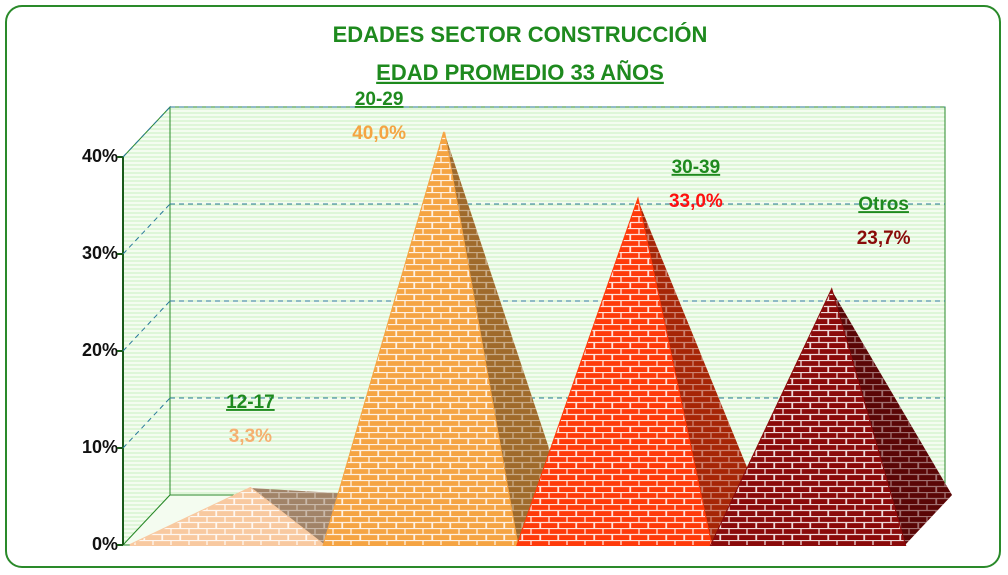  I want to click on side-wall, so click(146, 326).